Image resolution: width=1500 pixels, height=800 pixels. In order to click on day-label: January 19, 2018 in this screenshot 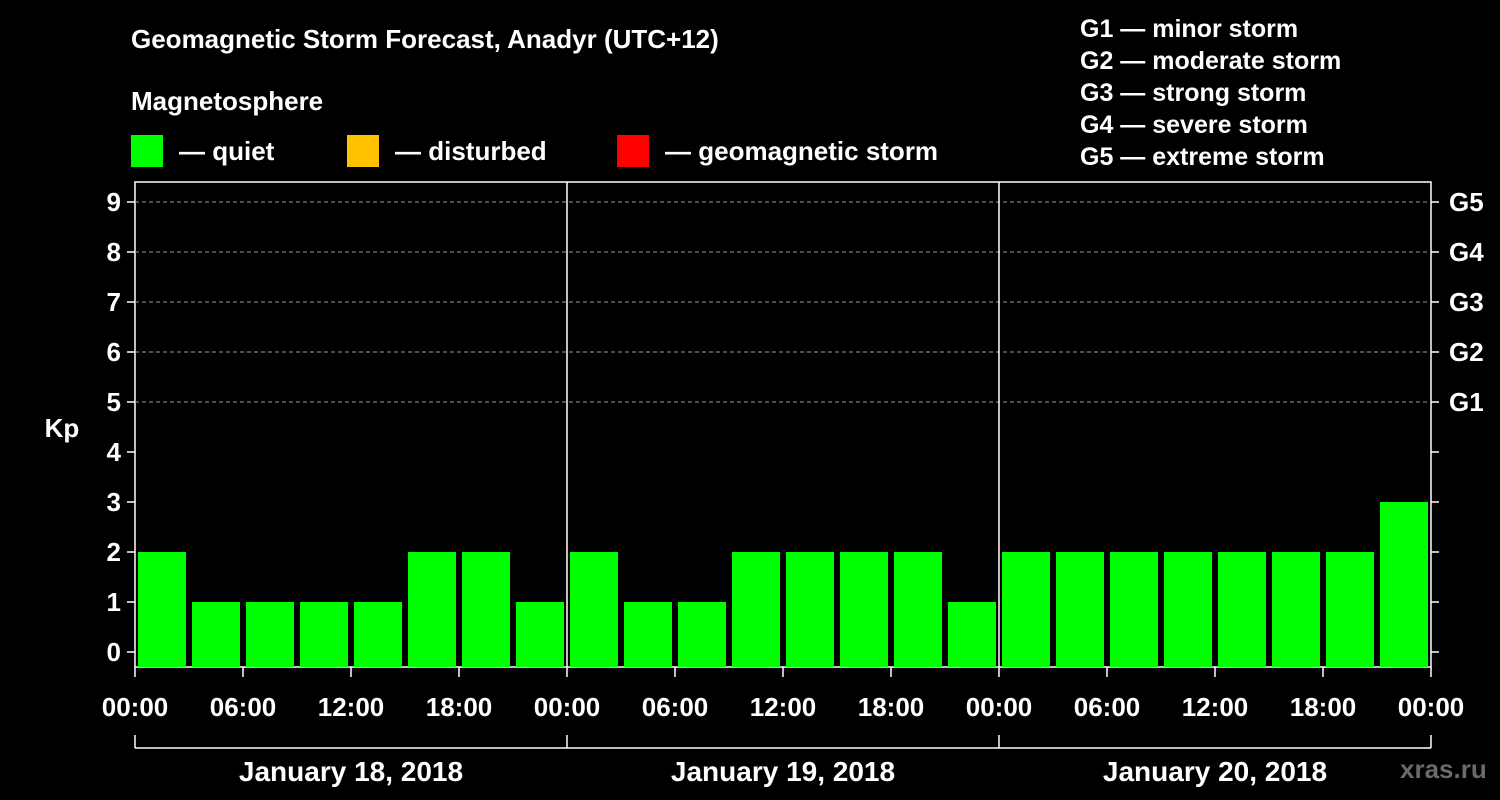, I will do `click(783, 771)`.